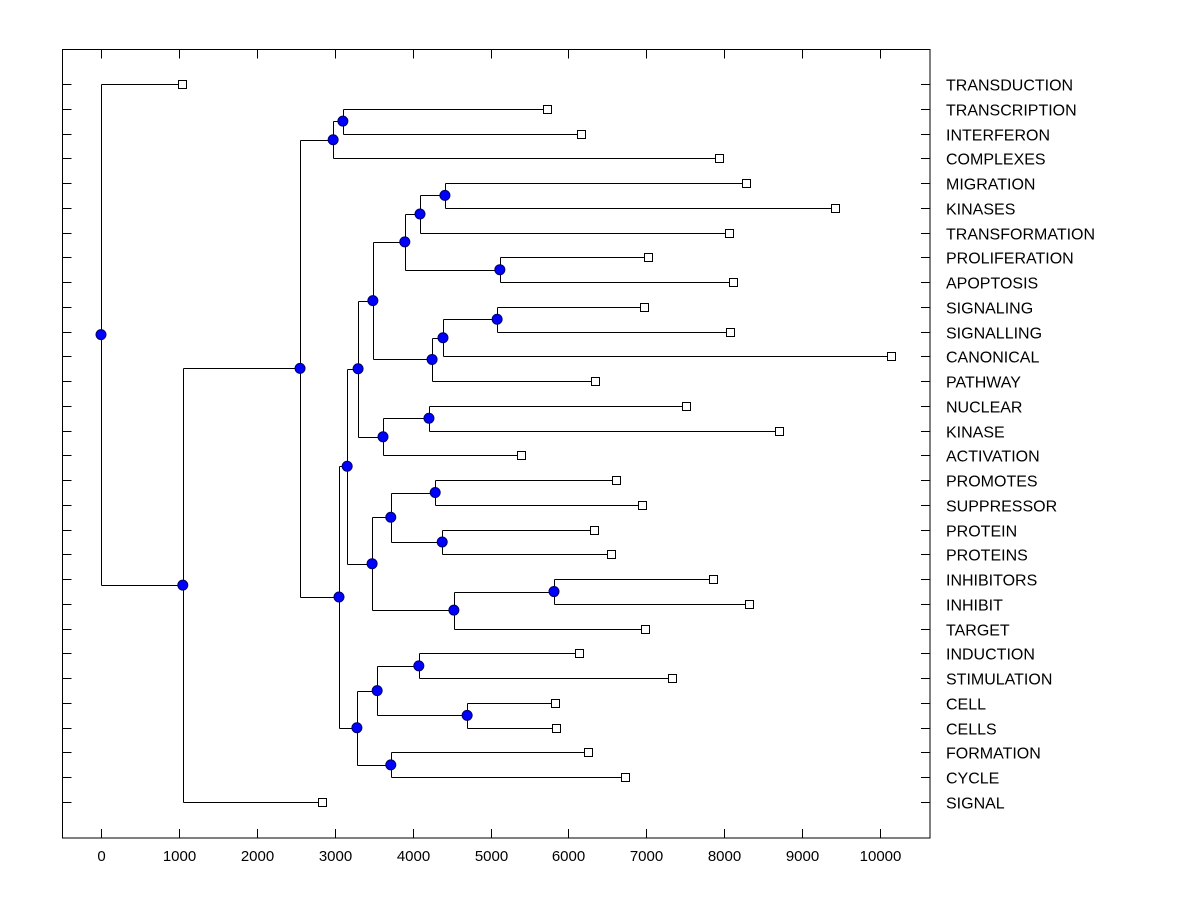 The height and width of the screenshot is (900, 1200). What do you see at coordinates (990, 185) in the screenshot?
I see `leaf-label: MIGRATION` at bounding box center [990, 185].